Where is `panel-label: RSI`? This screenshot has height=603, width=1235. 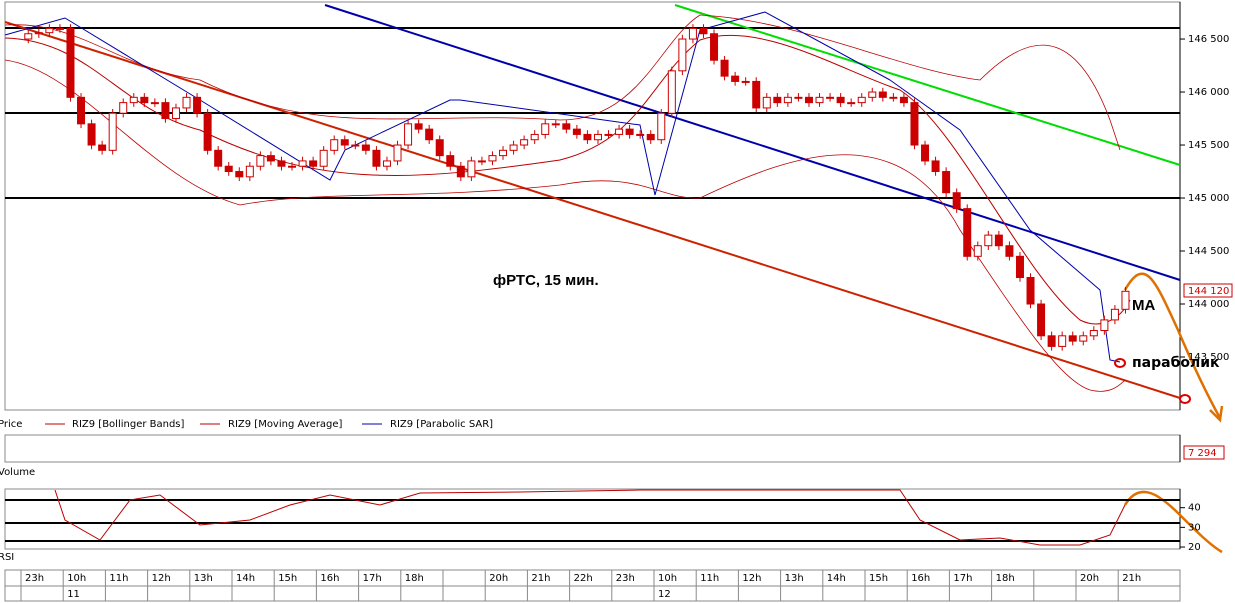 panel-label: RSI is located at coordinates (7, 557).